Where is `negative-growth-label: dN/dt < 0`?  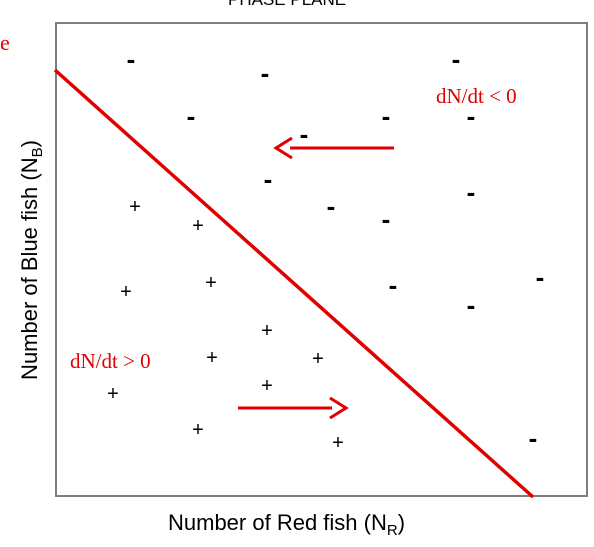
negative-growth-label: dN/dt < 0 is located at coordinates (476, 96).